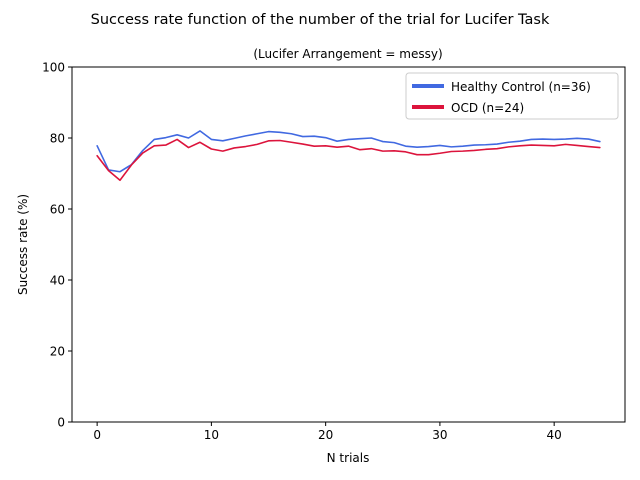 This screenshot has width=640, height=480. Describe the element at coordinates (348, 151) in the screenshot. I see `series-line-healthy-control` at that location.